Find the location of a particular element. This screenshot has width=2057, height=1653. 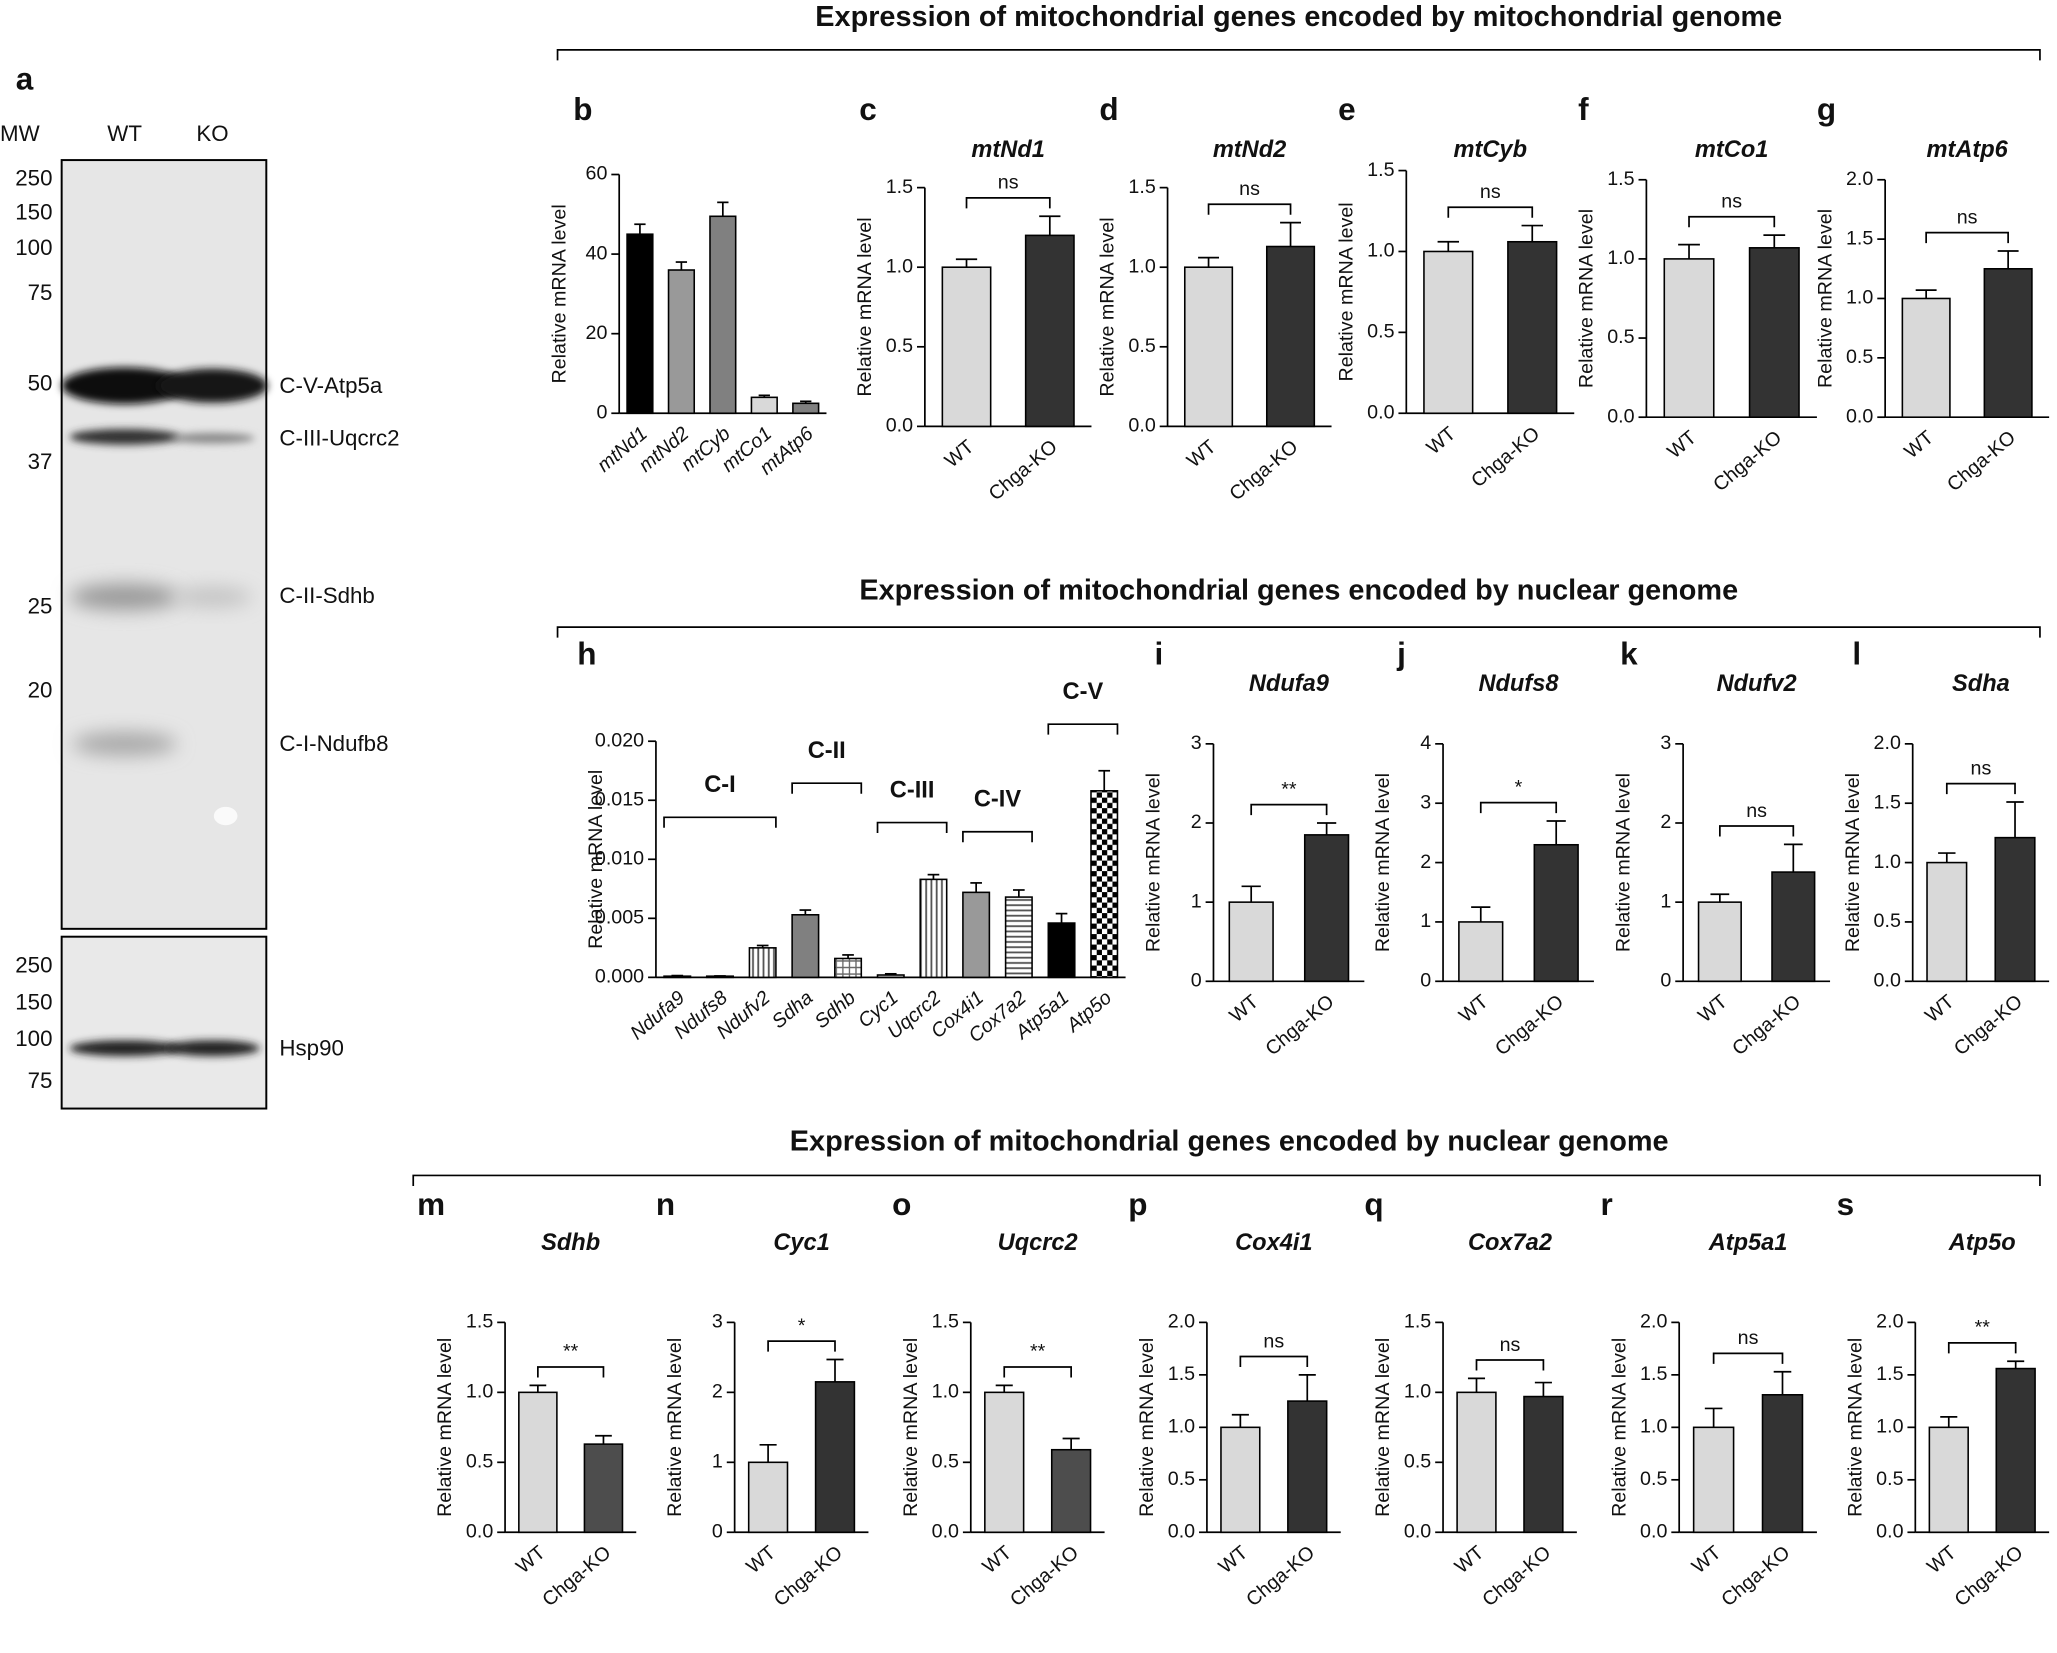

chart-title: mtNd1 is located at coordinates (1007, 150).